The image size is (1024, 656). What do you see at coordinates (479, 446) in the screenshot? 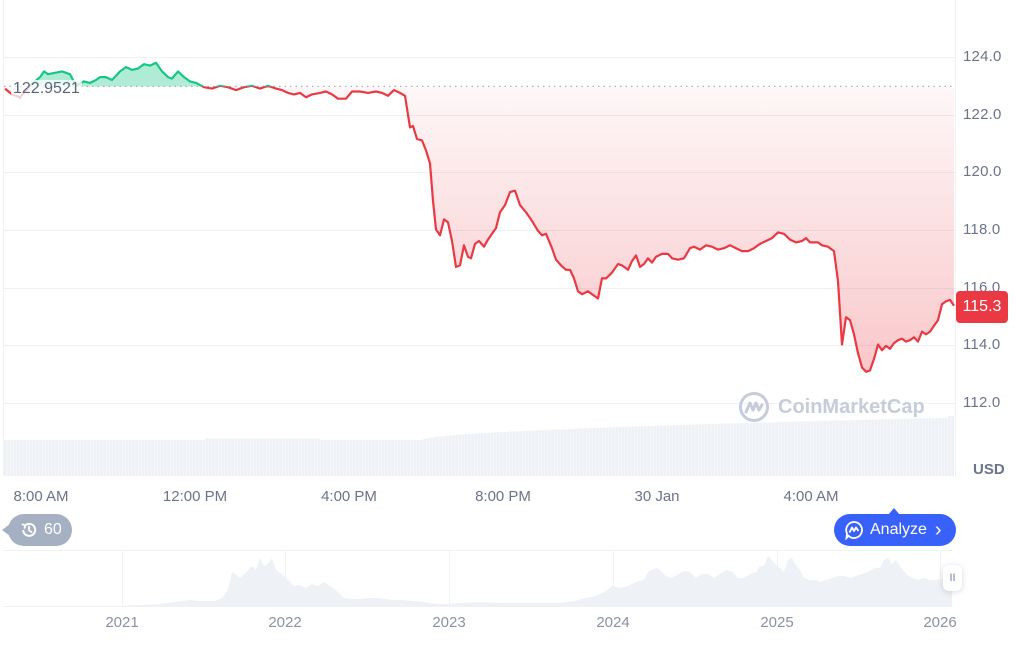
I see `volume-bars` at bounding box center [479, 446].